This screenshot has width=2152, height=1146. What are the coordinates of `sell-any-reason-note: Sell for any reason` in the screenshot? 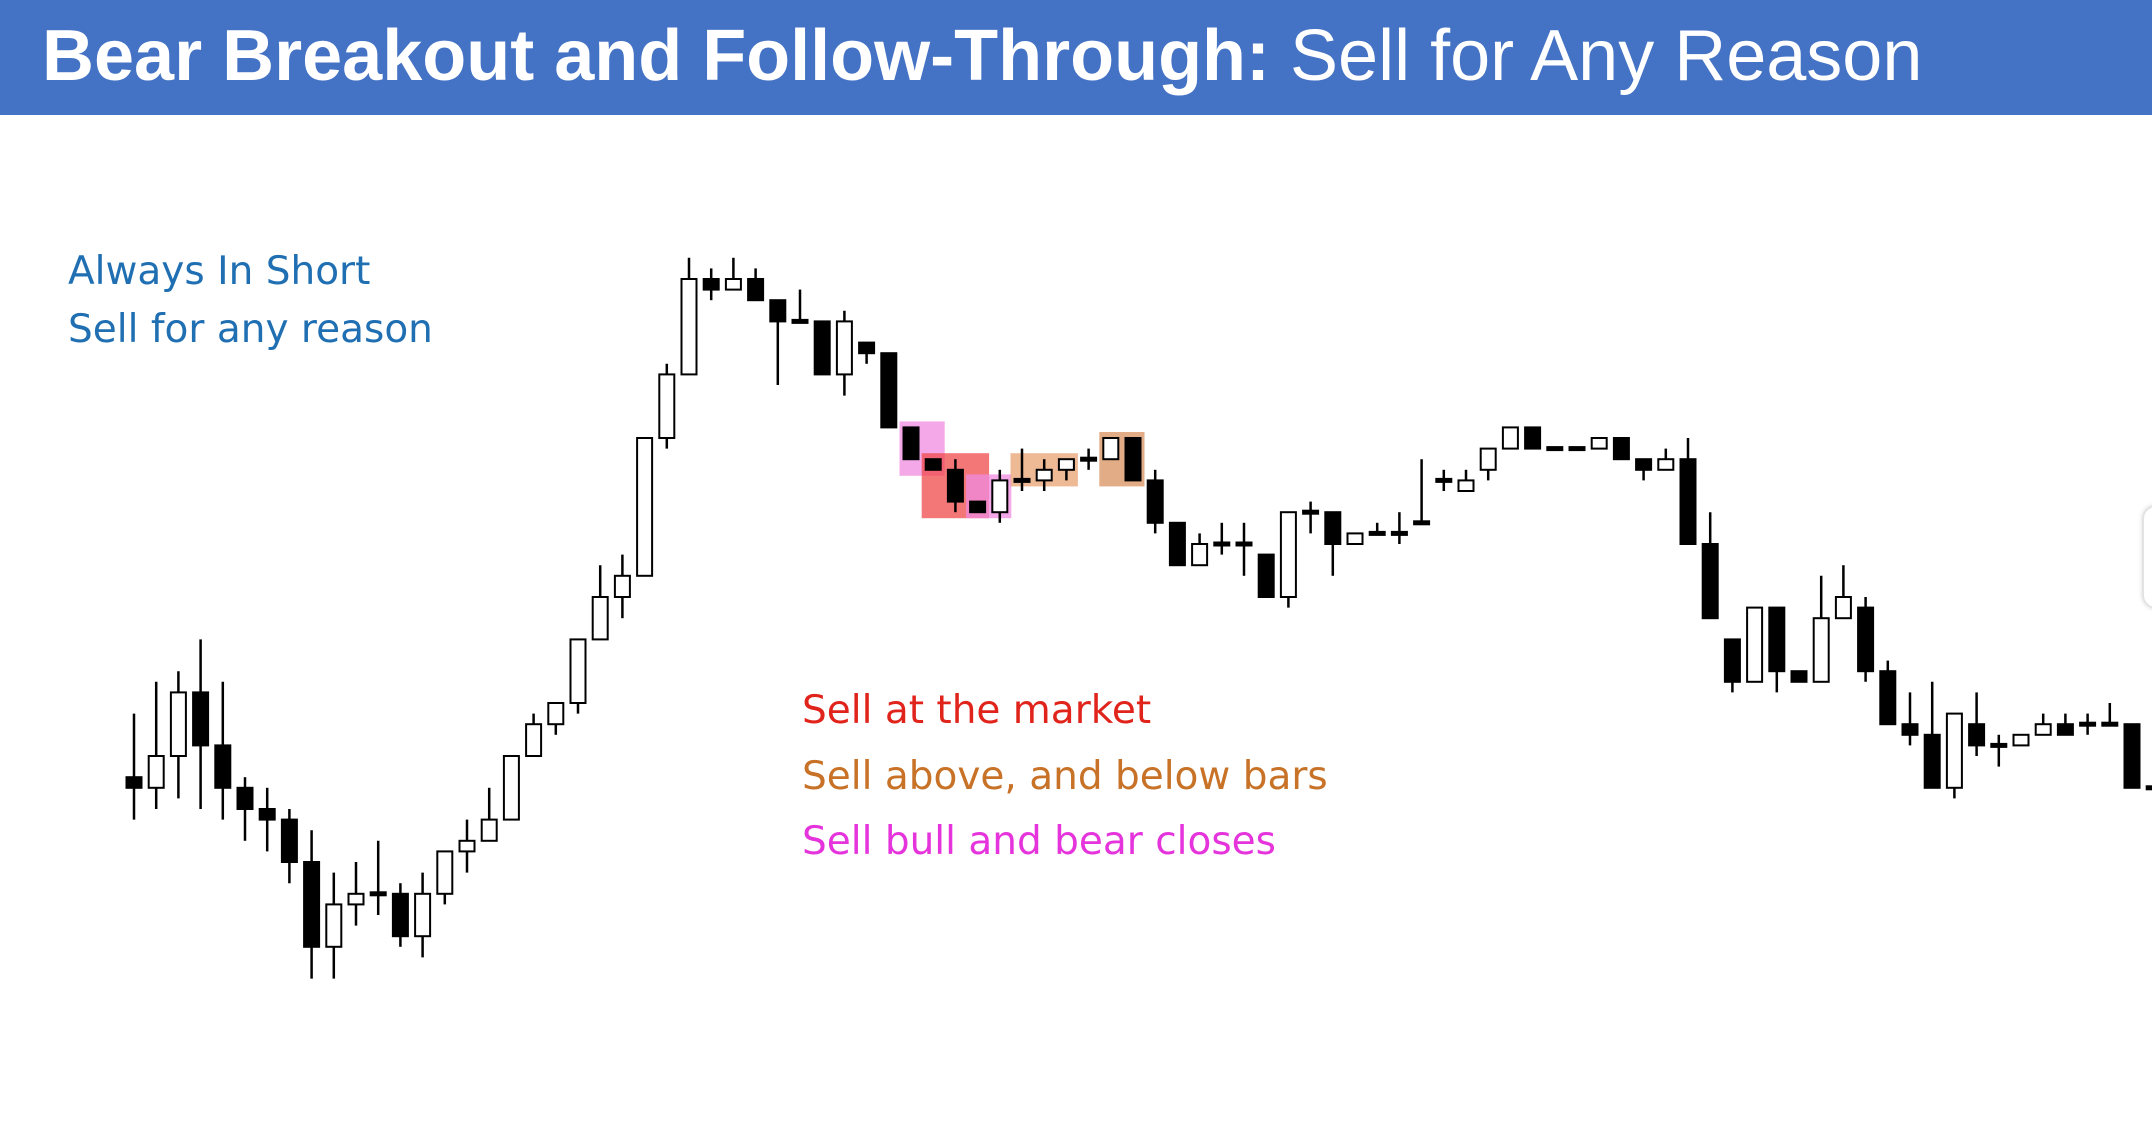 It's located at (250, 329).